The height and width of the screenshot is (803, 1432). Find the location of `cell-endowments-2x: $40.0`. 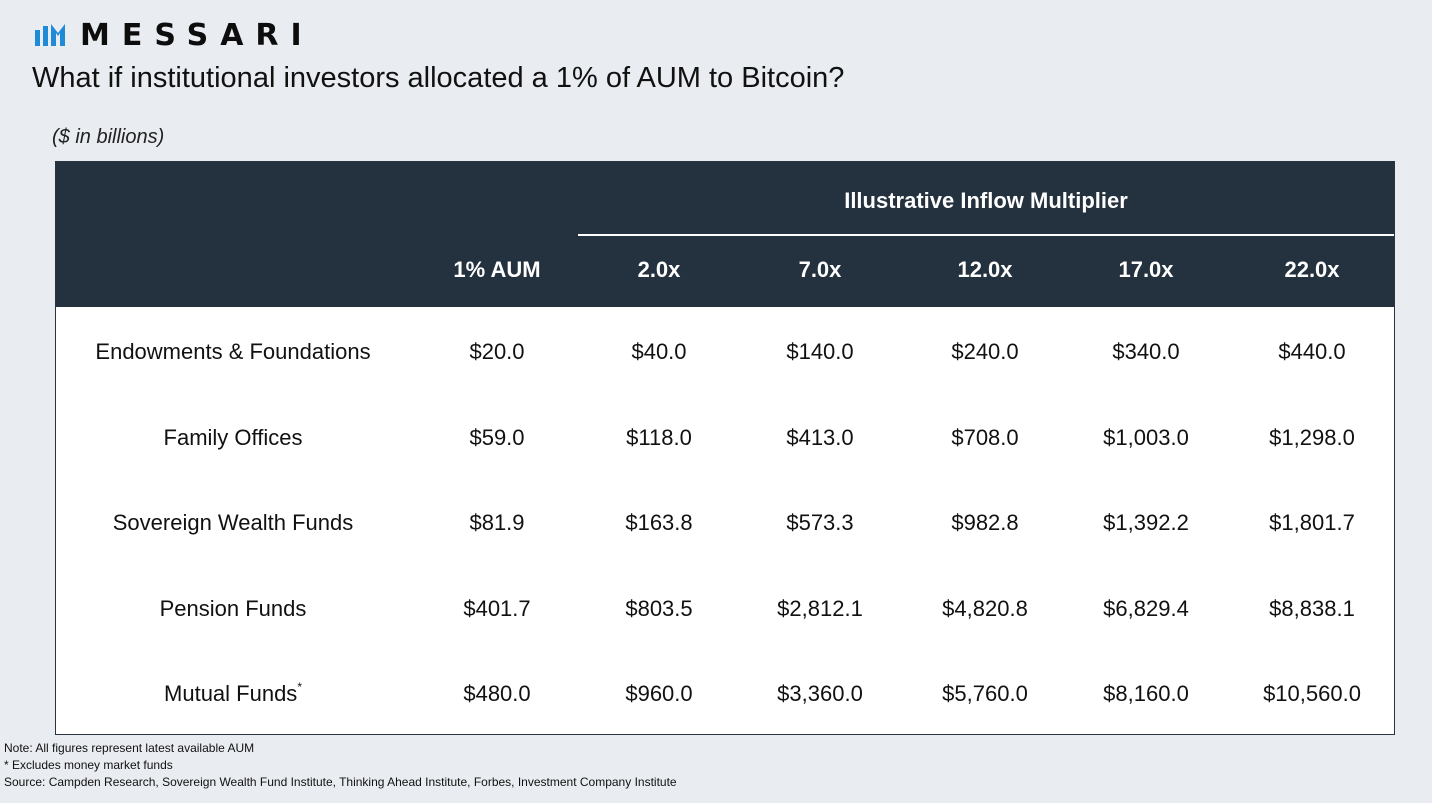

cell-endowments-2x: $40.0 is located at coordinates (659, 351).